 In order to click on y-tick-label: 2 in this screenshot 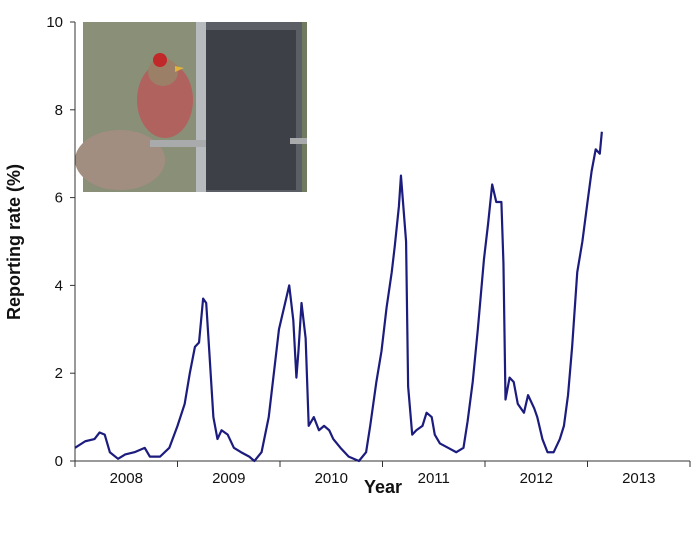, I will do `click(59, 373)`.